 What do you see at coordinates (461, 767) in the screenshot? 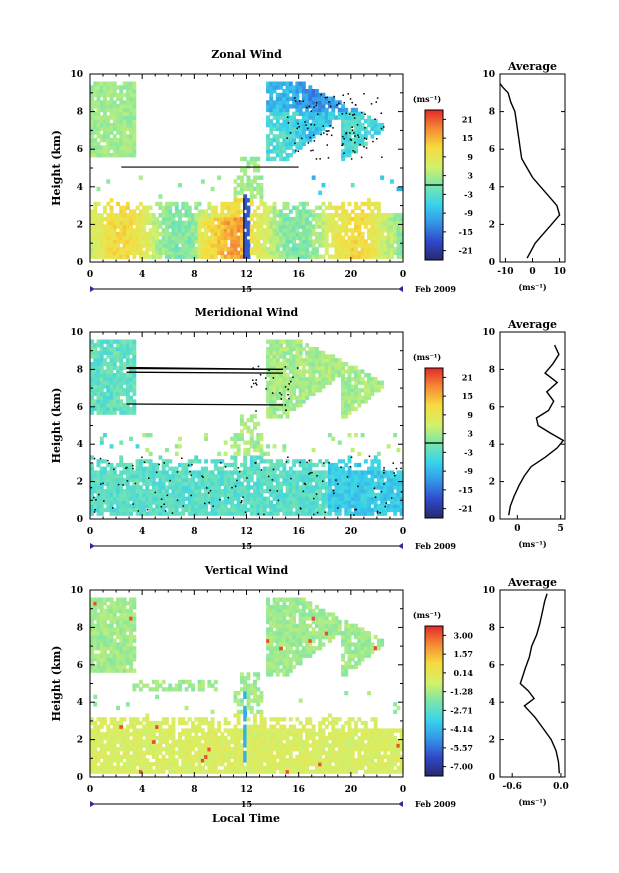
I see `colorbar-tick-label: -7.00` at bounding box center [461, 767].